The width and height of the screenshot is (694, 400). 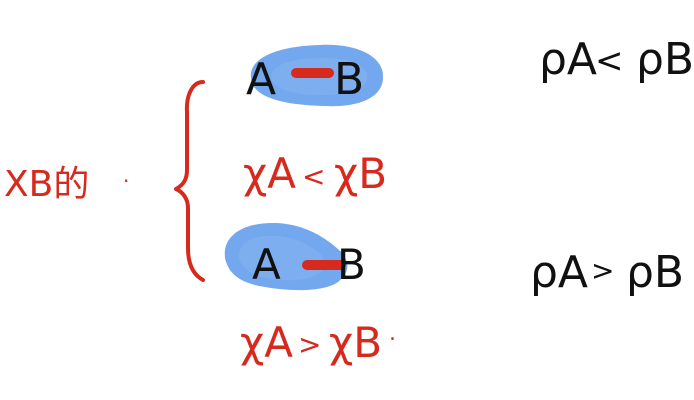 I want to click on bottom-relation-rhs: χB, so click(x=355, y=342).